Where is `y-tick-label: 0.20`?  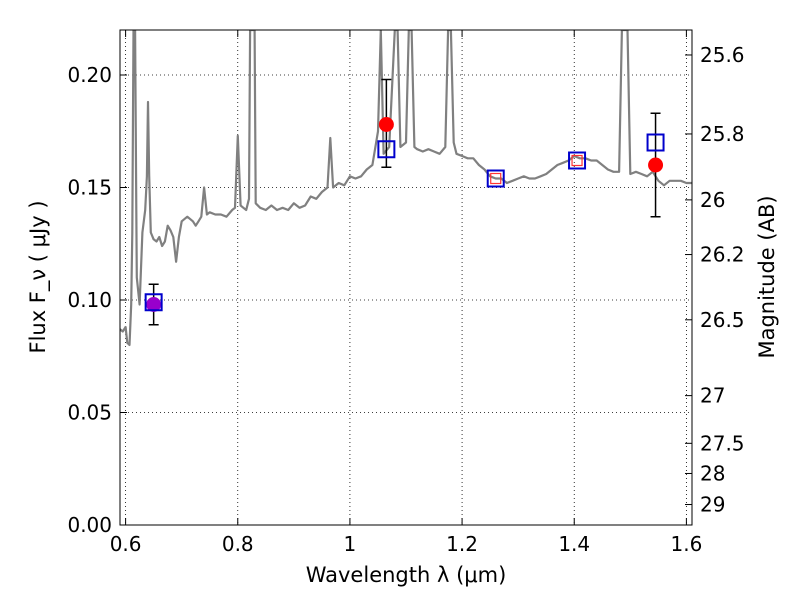 y-tick-label: 0.20 is located at coordinates (89, 75).